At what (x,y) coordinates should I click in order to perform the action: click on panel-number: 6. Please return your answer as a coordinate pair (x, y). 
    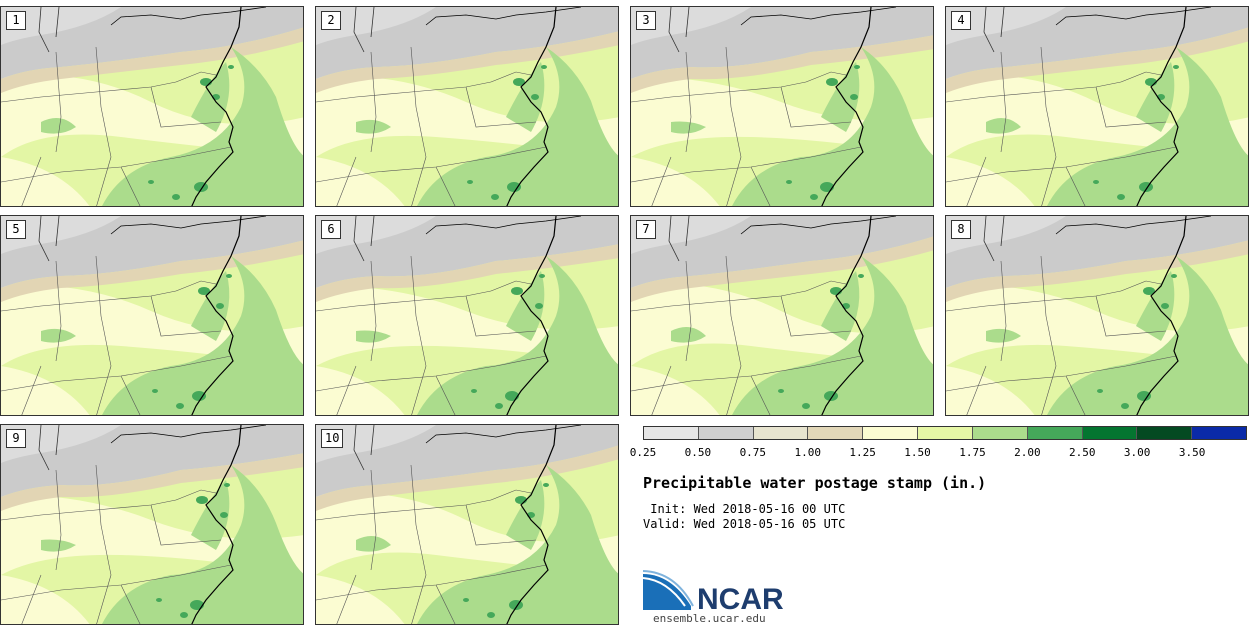
    Looking at the image, I should click on (331, 229).